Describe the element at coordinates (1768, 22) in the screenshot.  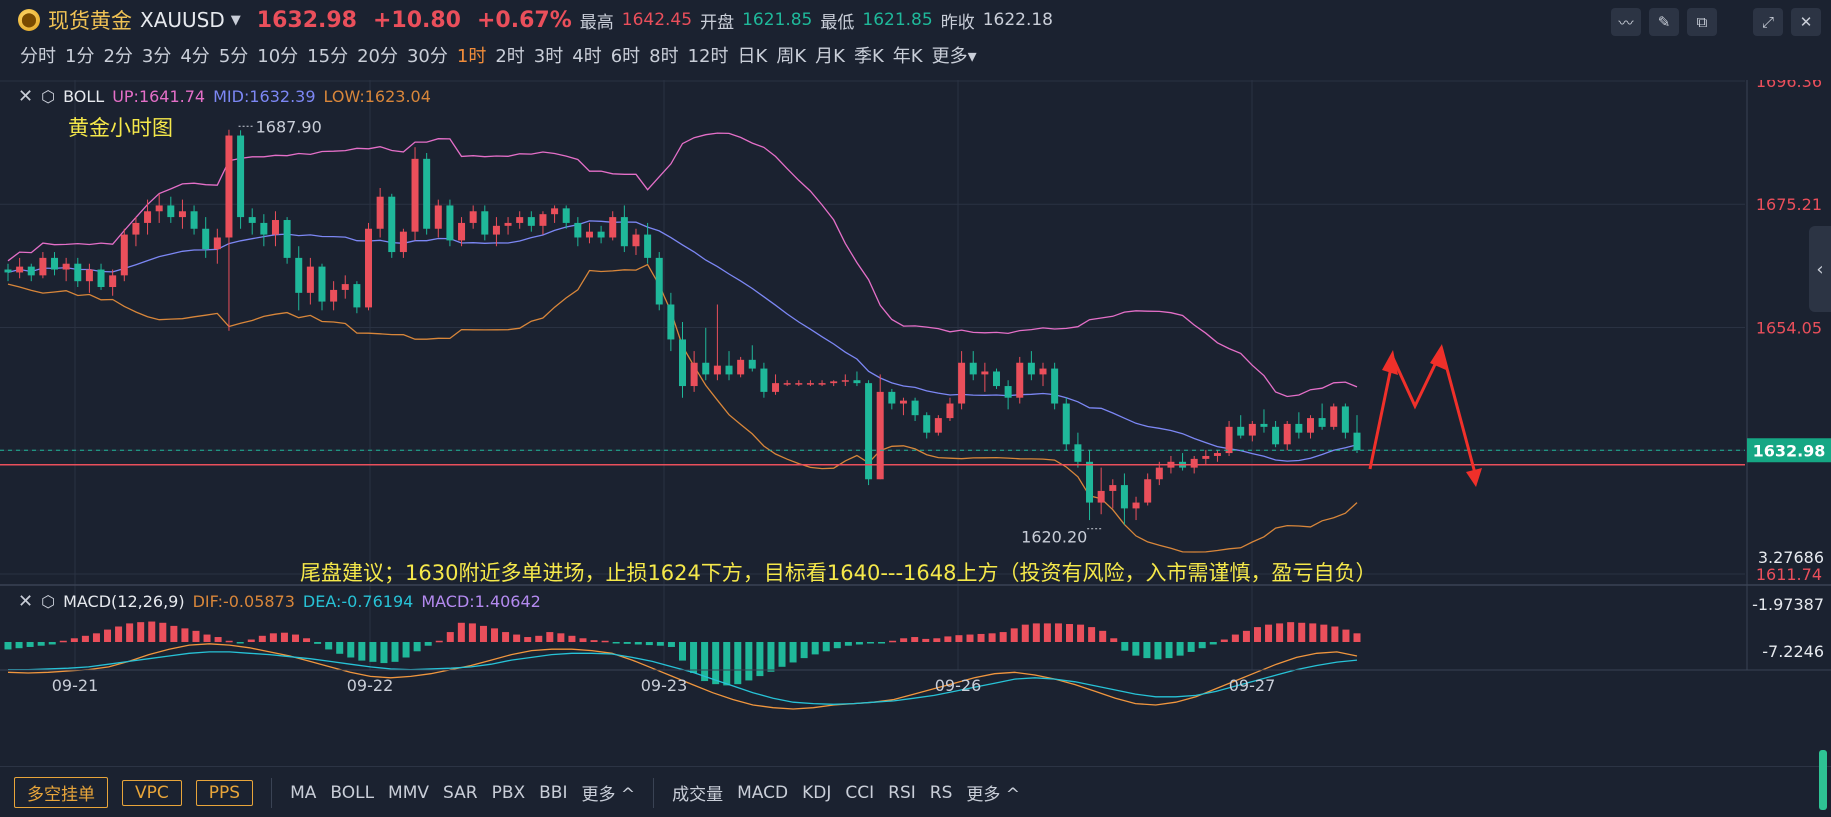
I see `expand-icon: ⤢` at that location.